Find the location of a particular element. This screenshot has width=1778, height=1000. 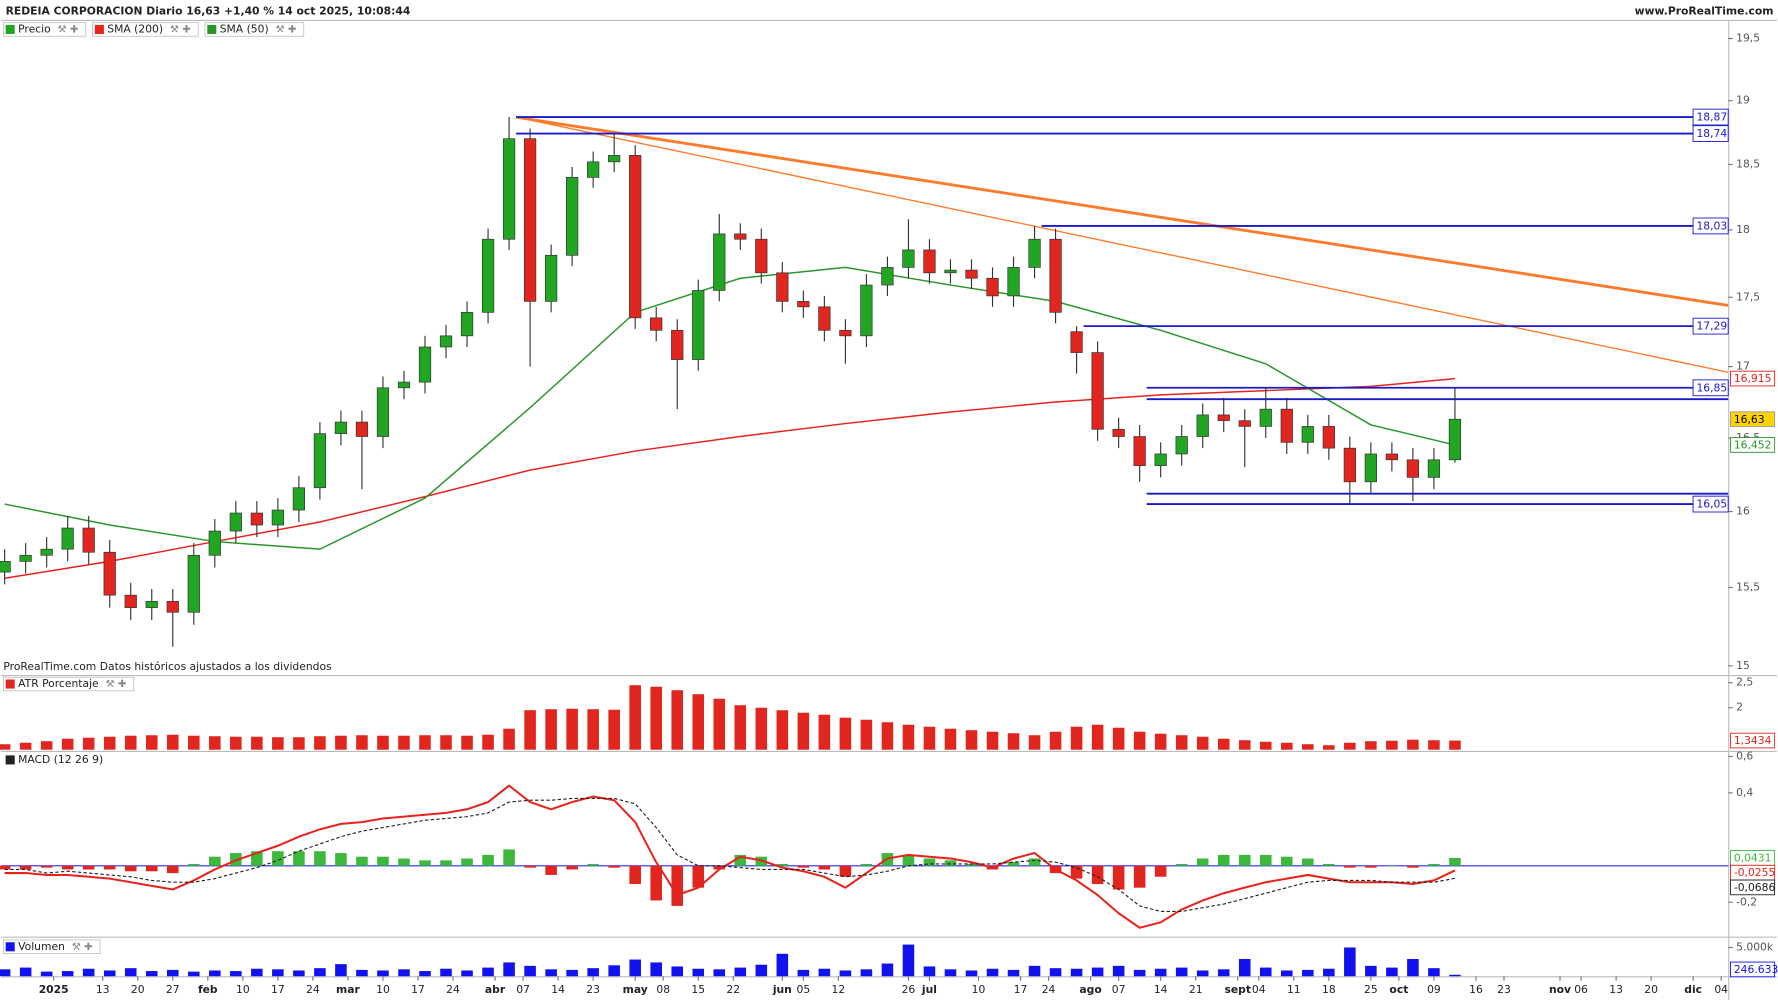

value-tag: 16,452 is located at coordinates (1753, 444).